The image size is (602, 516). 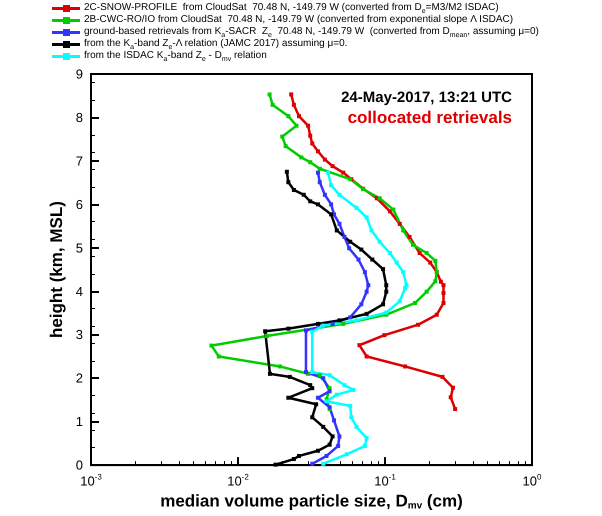 What do you see at coordinates (79, 74) in the screenshot?
I see `y-tick-label: 9` at bounding box center [79, 74].